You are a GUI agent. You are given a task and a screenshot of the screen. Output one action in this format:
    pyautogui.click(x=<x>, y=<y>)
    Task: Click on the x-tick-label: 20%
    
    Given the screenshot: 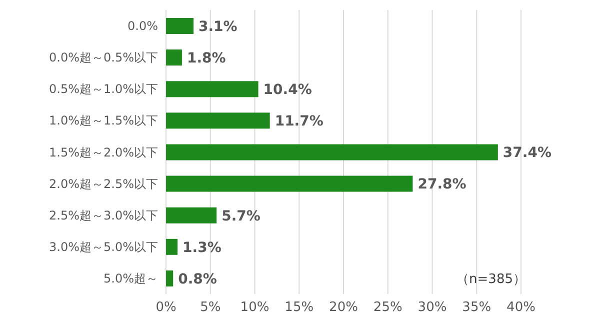 What is the action you would take?
    pyautogui.click(x=343, y=308)
    